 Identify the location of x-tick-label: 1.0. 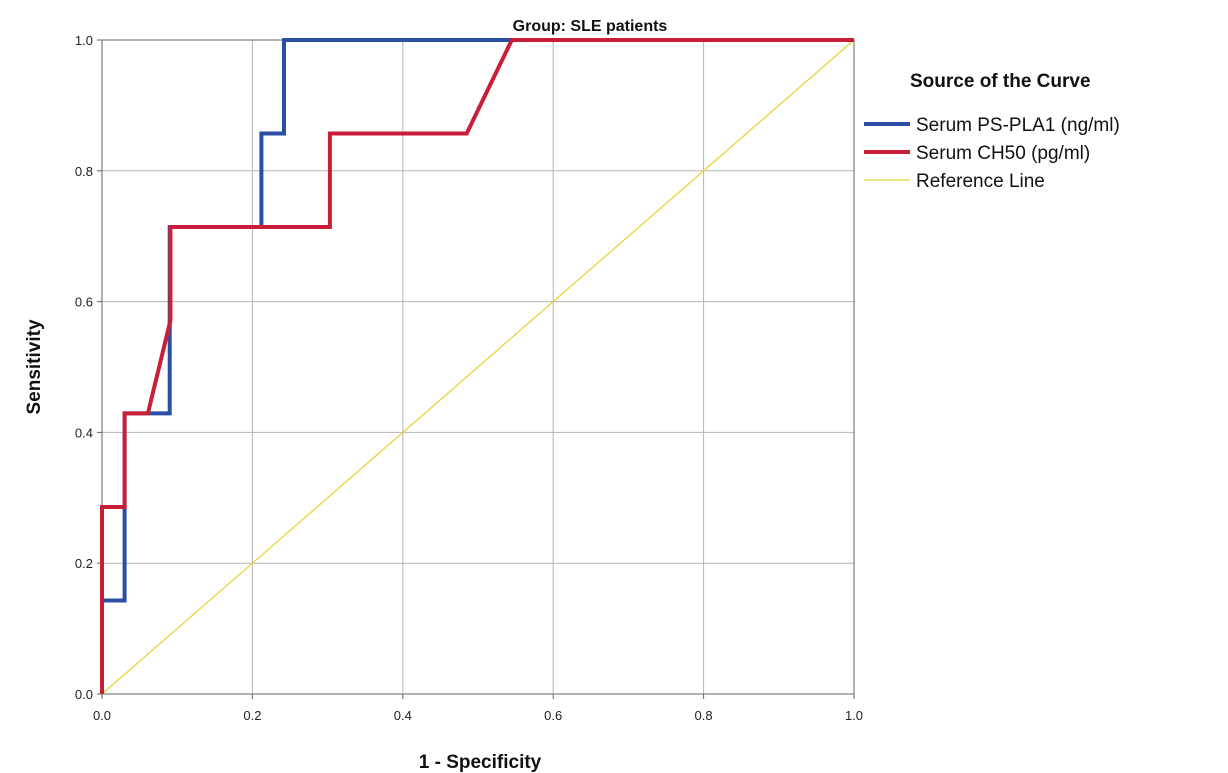
(854, 715).